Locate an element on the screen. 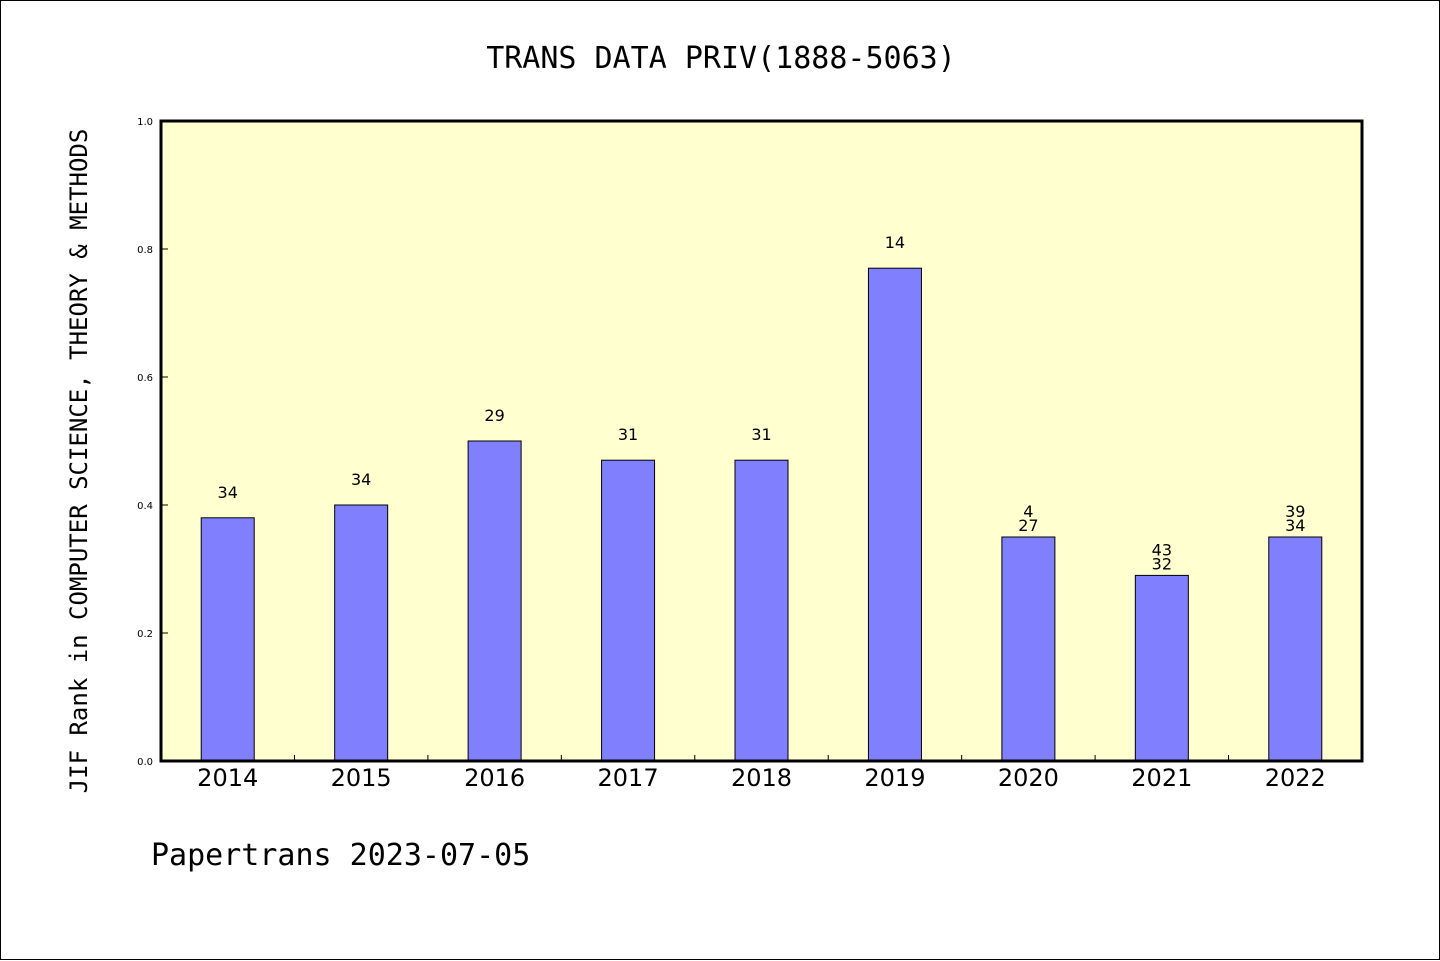 The height and width of the screenshot is (961, 1440). bar-2018 is located at coordinates (761, 610).